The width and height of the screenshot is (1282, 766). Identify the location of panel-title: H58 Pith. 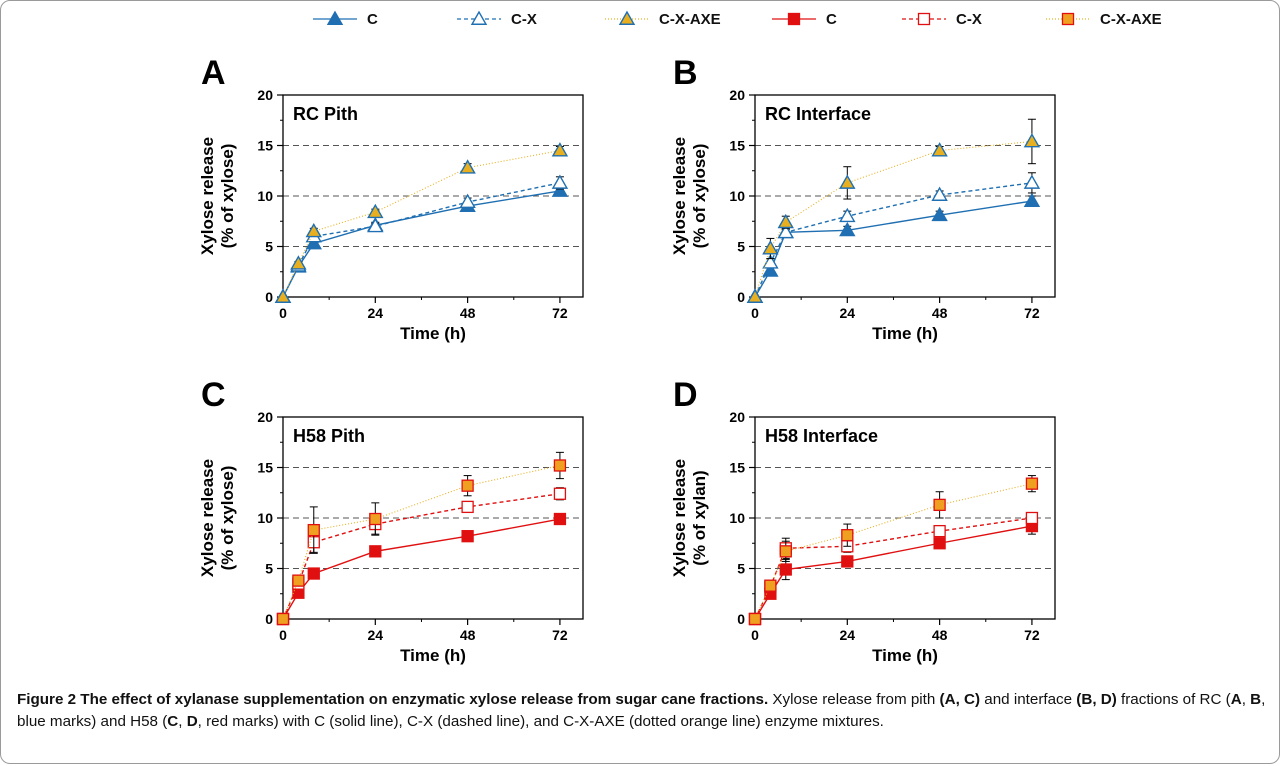
(329, 436).